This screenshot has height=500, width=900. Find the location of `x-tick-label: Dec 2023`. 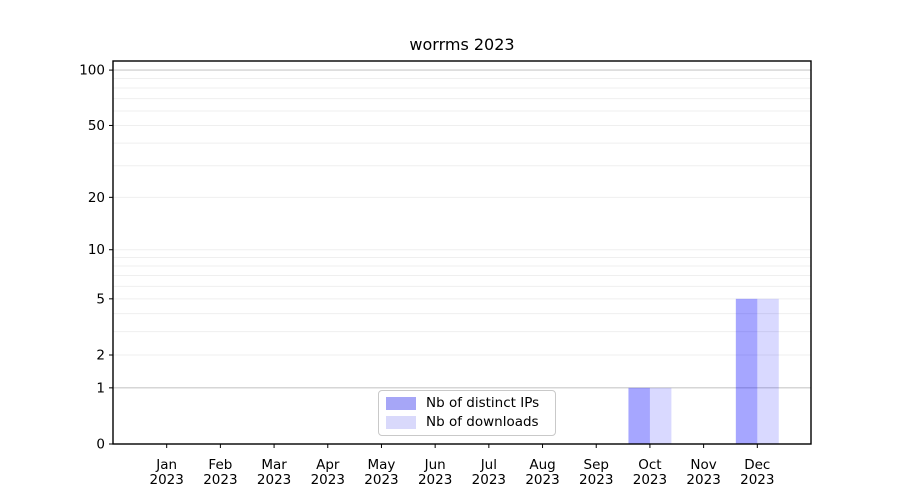

x-tick-label: Dec 2023 is located at coordinates (757, 472).